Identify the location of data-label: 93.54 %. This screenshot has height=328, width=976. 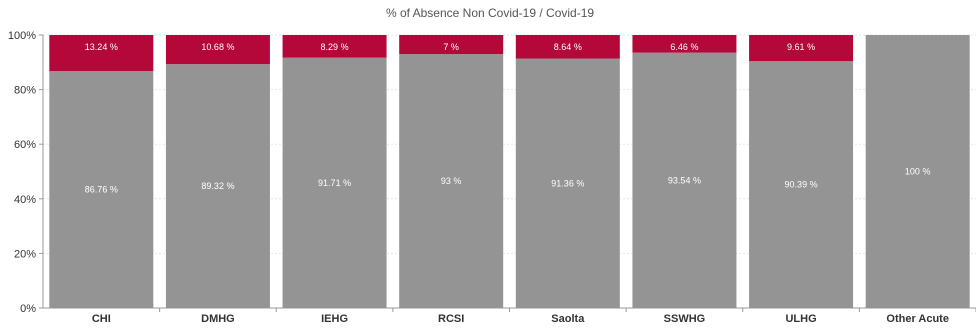
(684, 180).